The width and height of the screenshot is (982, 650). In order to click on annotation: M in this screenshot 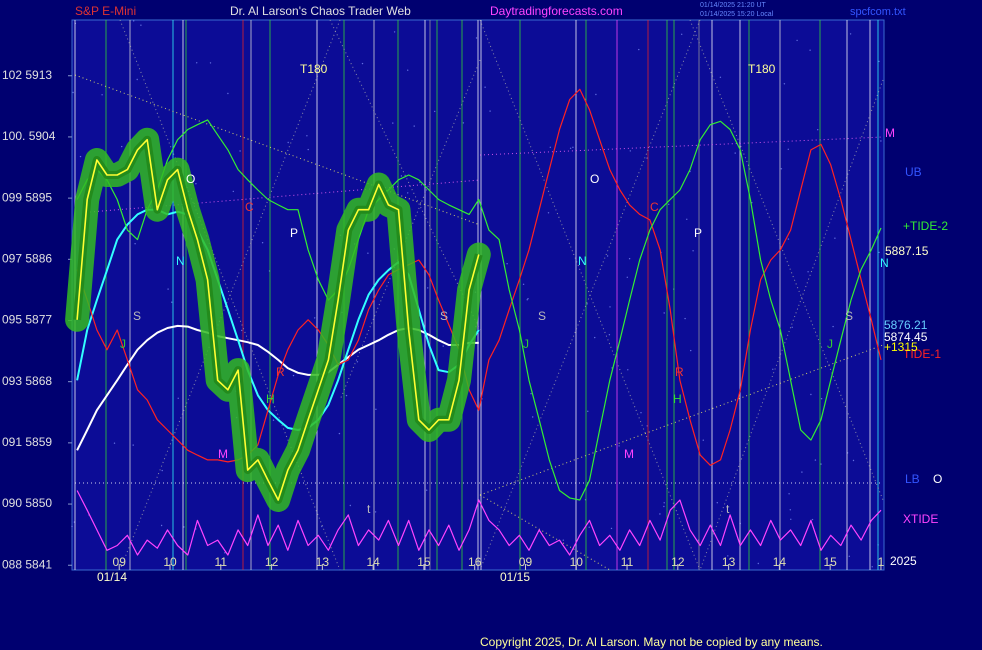, I will do `click(629, 454)`.